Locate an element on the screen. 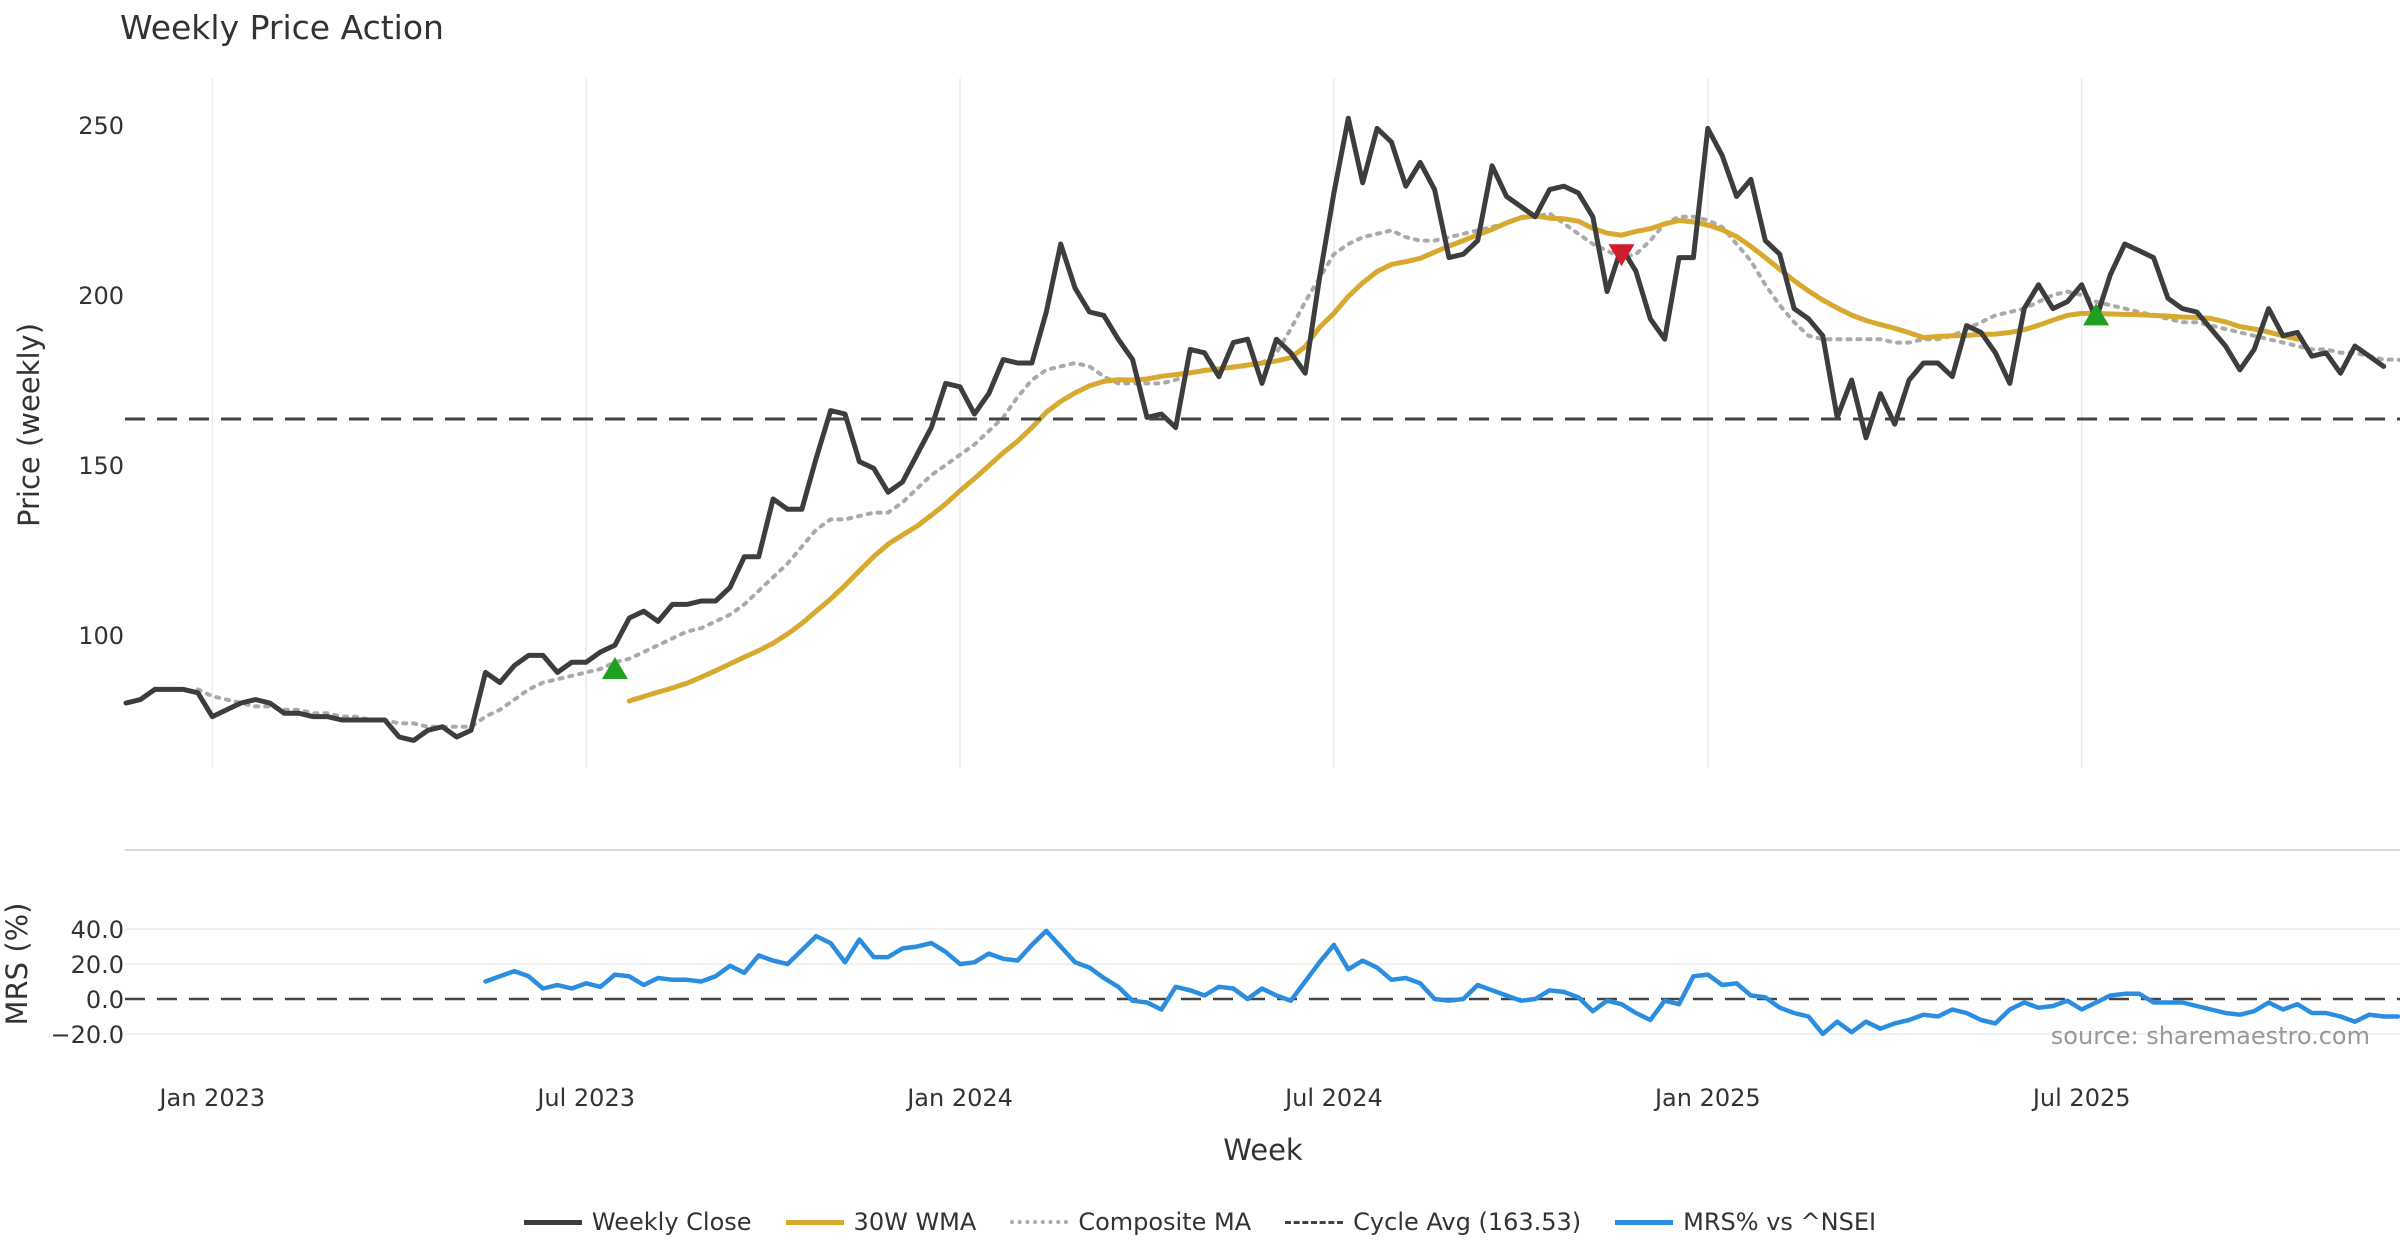 Image resolution: width=2400 pixels, height=1260 pixels. legend-item-mrs: MRS% vs ^NSEI is located at coordinates (1745, 1222).